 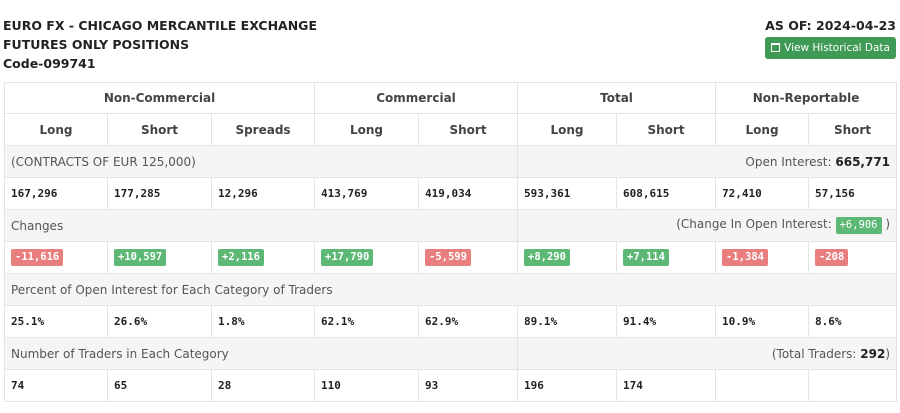 I want to click on table-cell: -1,384, so click(x=762, y=257).